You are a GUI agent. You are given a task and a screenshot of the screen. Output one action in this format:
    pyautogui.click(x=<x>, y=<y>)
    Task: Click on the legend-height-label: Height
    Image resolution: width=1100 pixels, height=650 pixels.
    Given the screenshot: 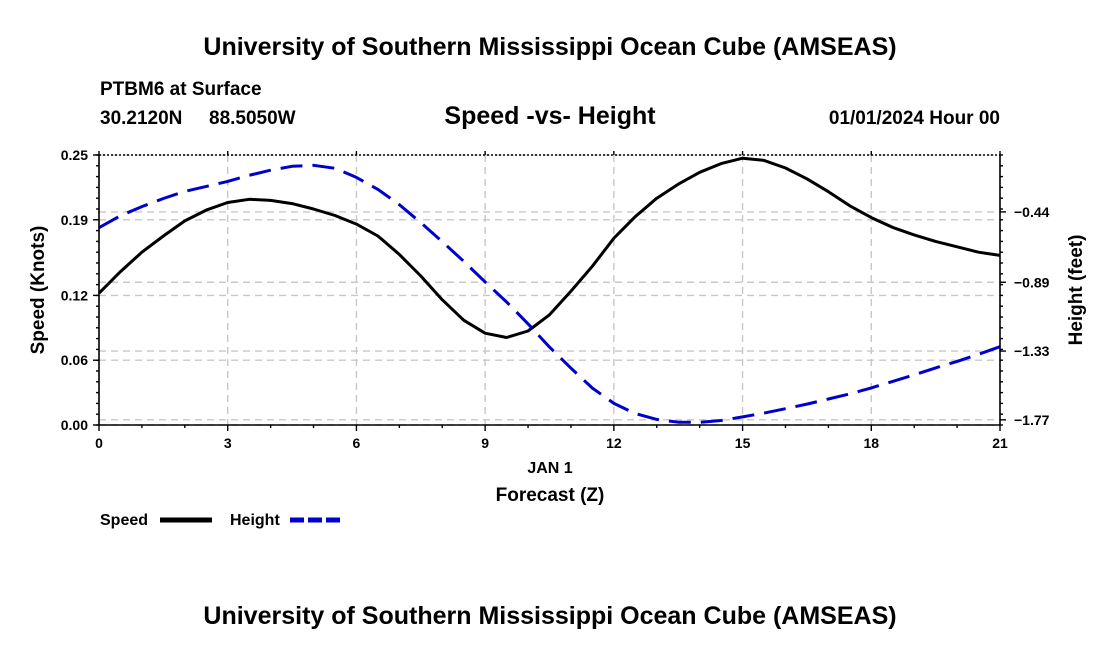 What is the action you would take?
    pyautogui.click(x=255, y=520)
    